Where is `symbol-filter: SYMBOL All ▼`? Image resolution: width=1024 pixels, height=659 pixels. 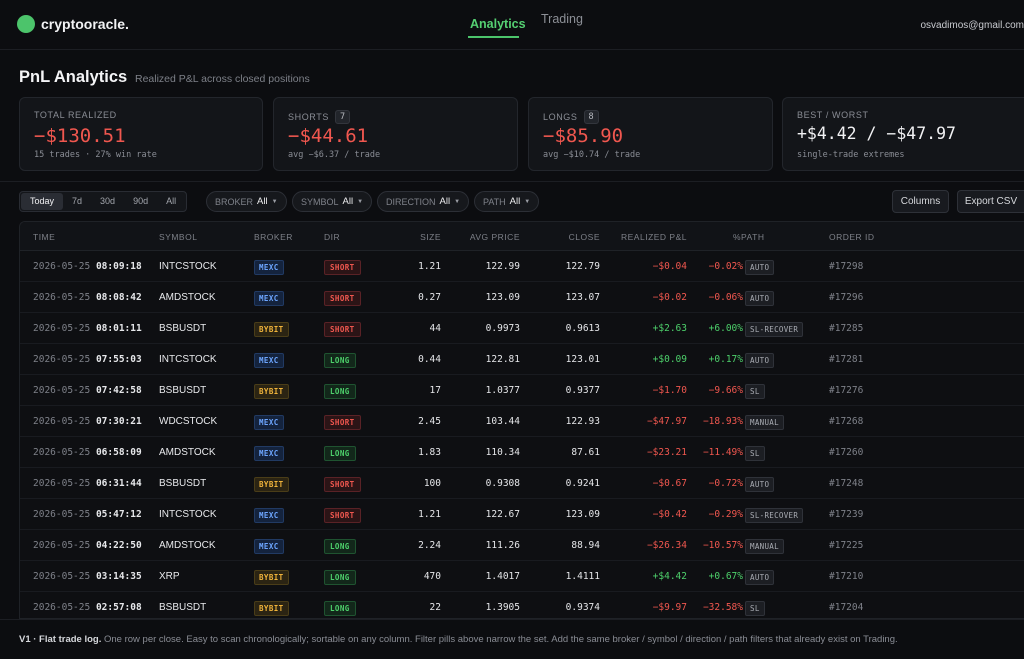 symbol-filter: SYMBOL All ▼ is located at coordinates (332, 201).